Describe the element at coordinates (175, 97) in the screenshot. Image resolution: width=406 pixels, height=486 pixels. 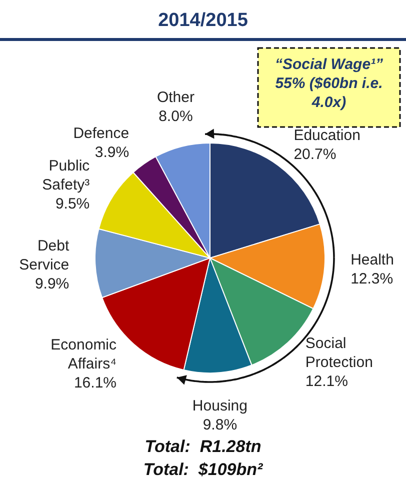
I see `slice-label: Other` at that location.